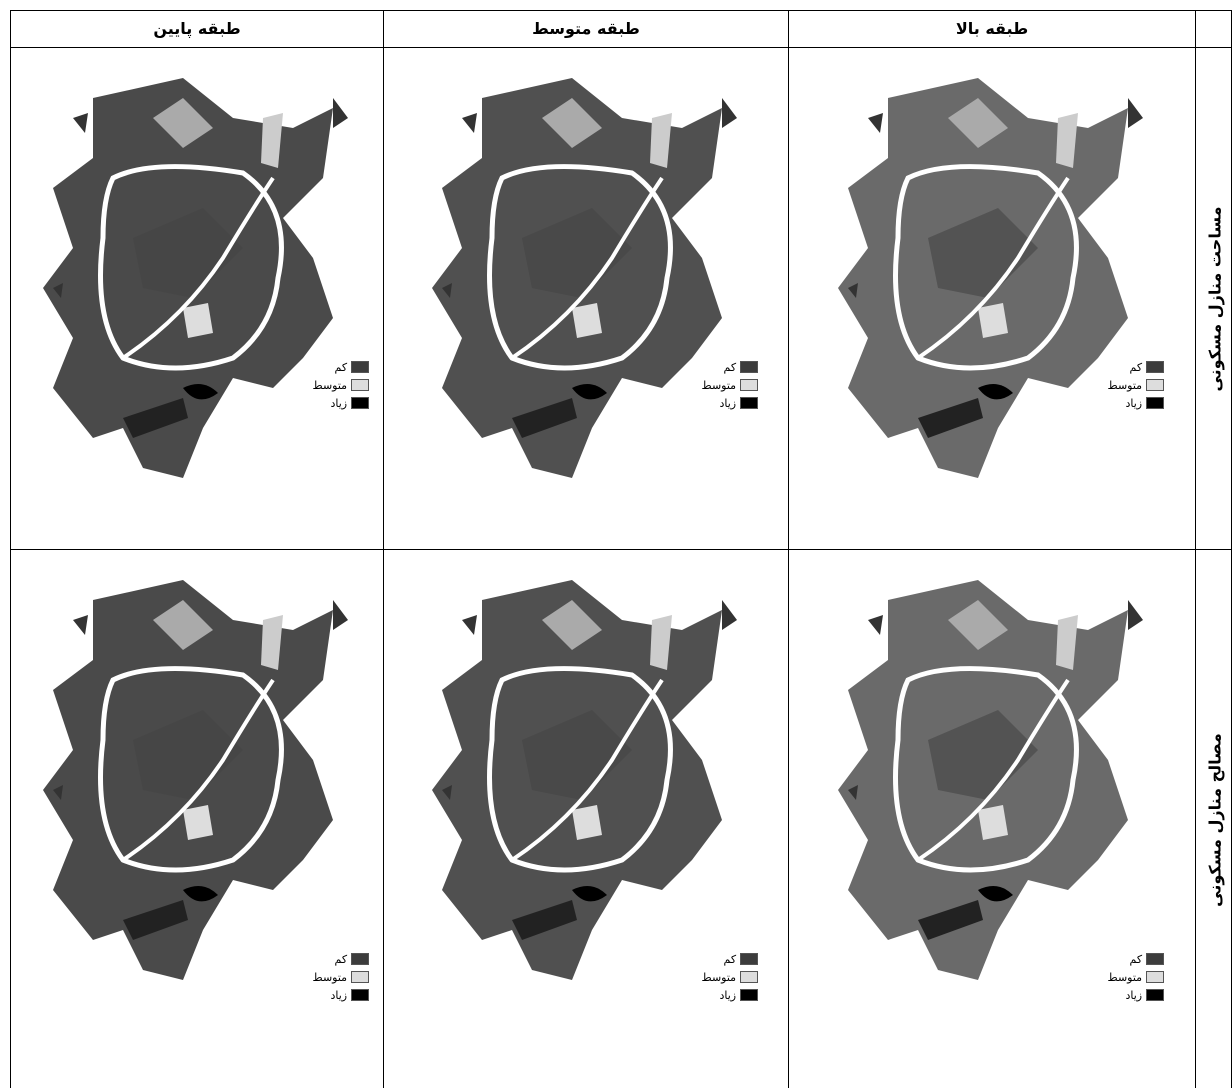  I want to click on corner-cell, so click(1213, 28).